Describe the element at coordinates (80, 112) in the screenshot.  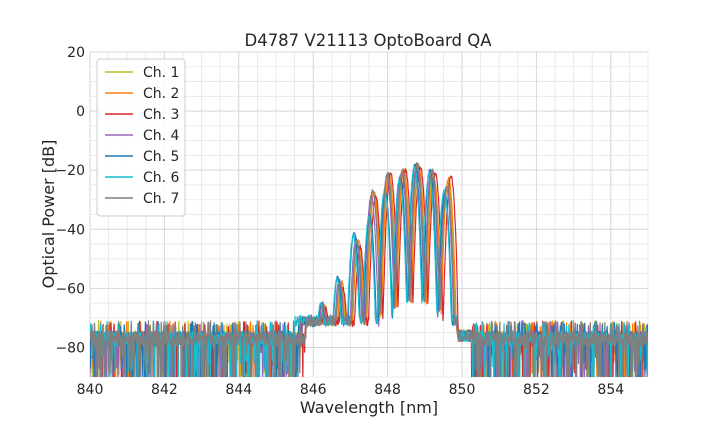
I see `y-tick-label: 0` at that location.